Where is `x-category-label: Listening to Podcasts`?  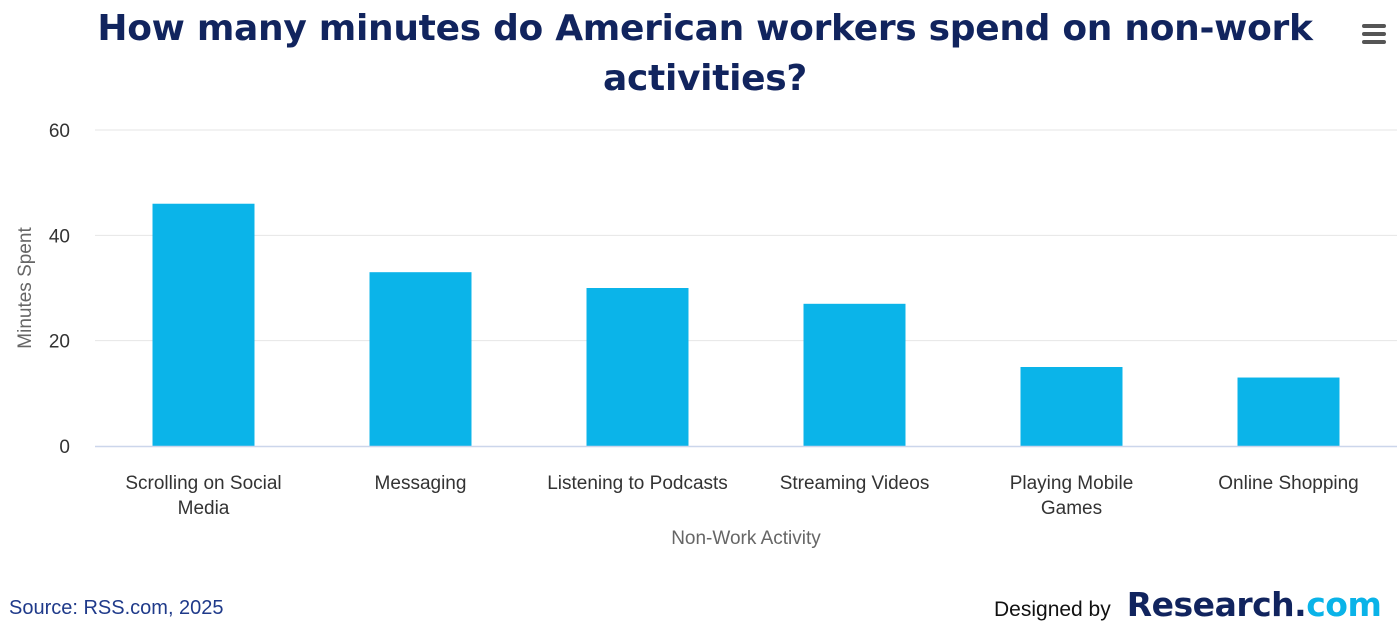
x-category-label: Listening to Podcasts is located at coordinates (637, 483).